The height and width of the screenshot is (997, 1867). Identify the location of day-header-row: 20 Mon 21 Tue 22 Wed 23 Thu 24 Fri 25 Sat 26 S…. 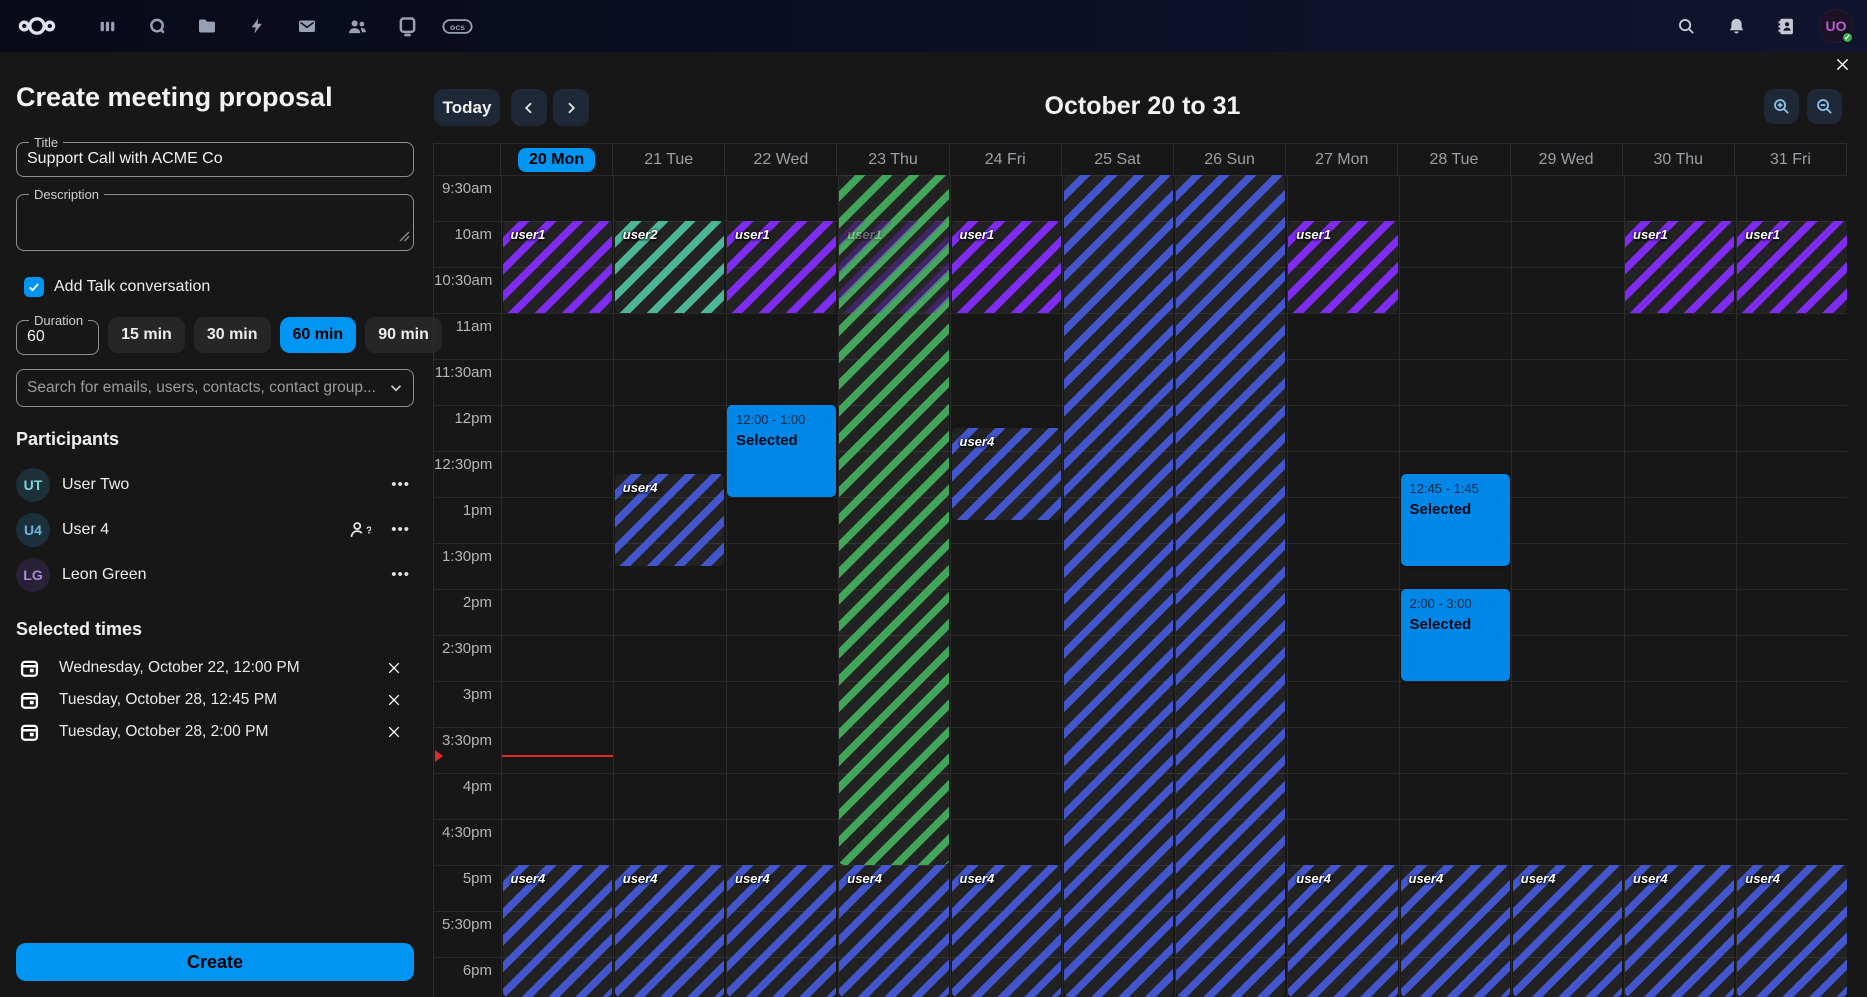
(1140, 159).